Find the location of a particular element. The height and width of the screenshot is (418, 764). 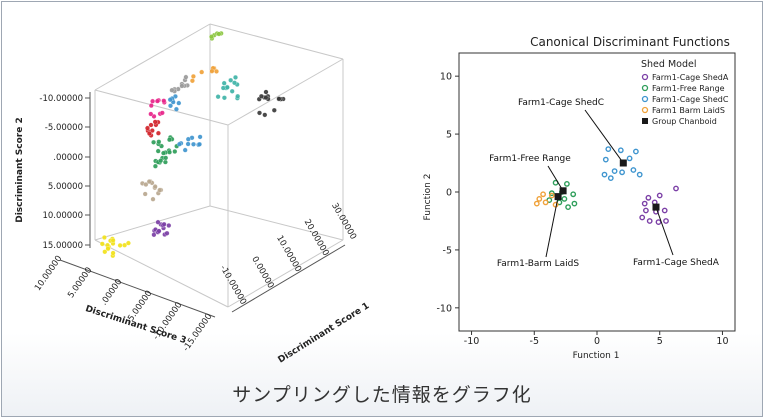

y-tick-label: 5.00000 is located at coordinates (65, 187).